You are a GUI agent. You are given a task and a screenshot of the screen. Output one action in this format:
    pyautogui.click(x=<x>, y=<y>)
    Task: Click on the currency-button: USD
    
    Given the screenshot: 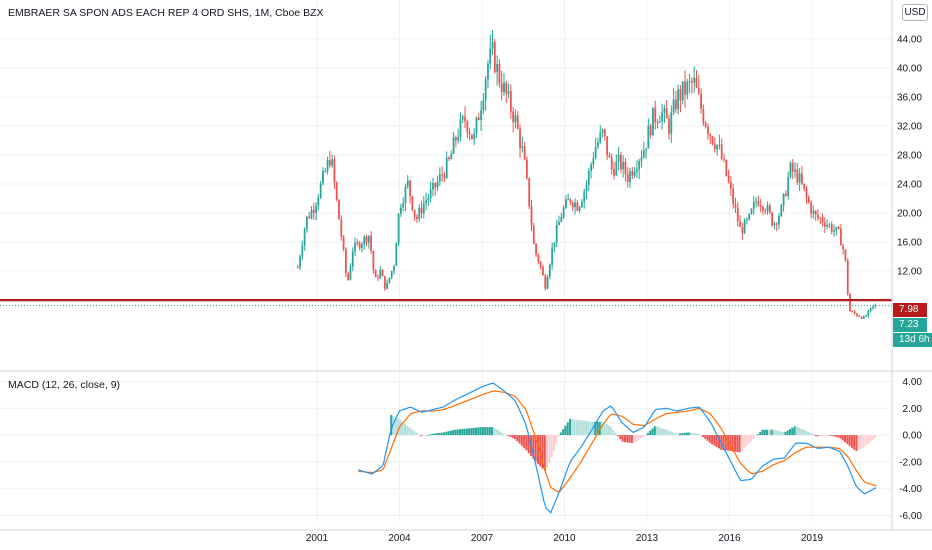 What is the action you would take?
    pyautogui.click(x=915, y=12)
    